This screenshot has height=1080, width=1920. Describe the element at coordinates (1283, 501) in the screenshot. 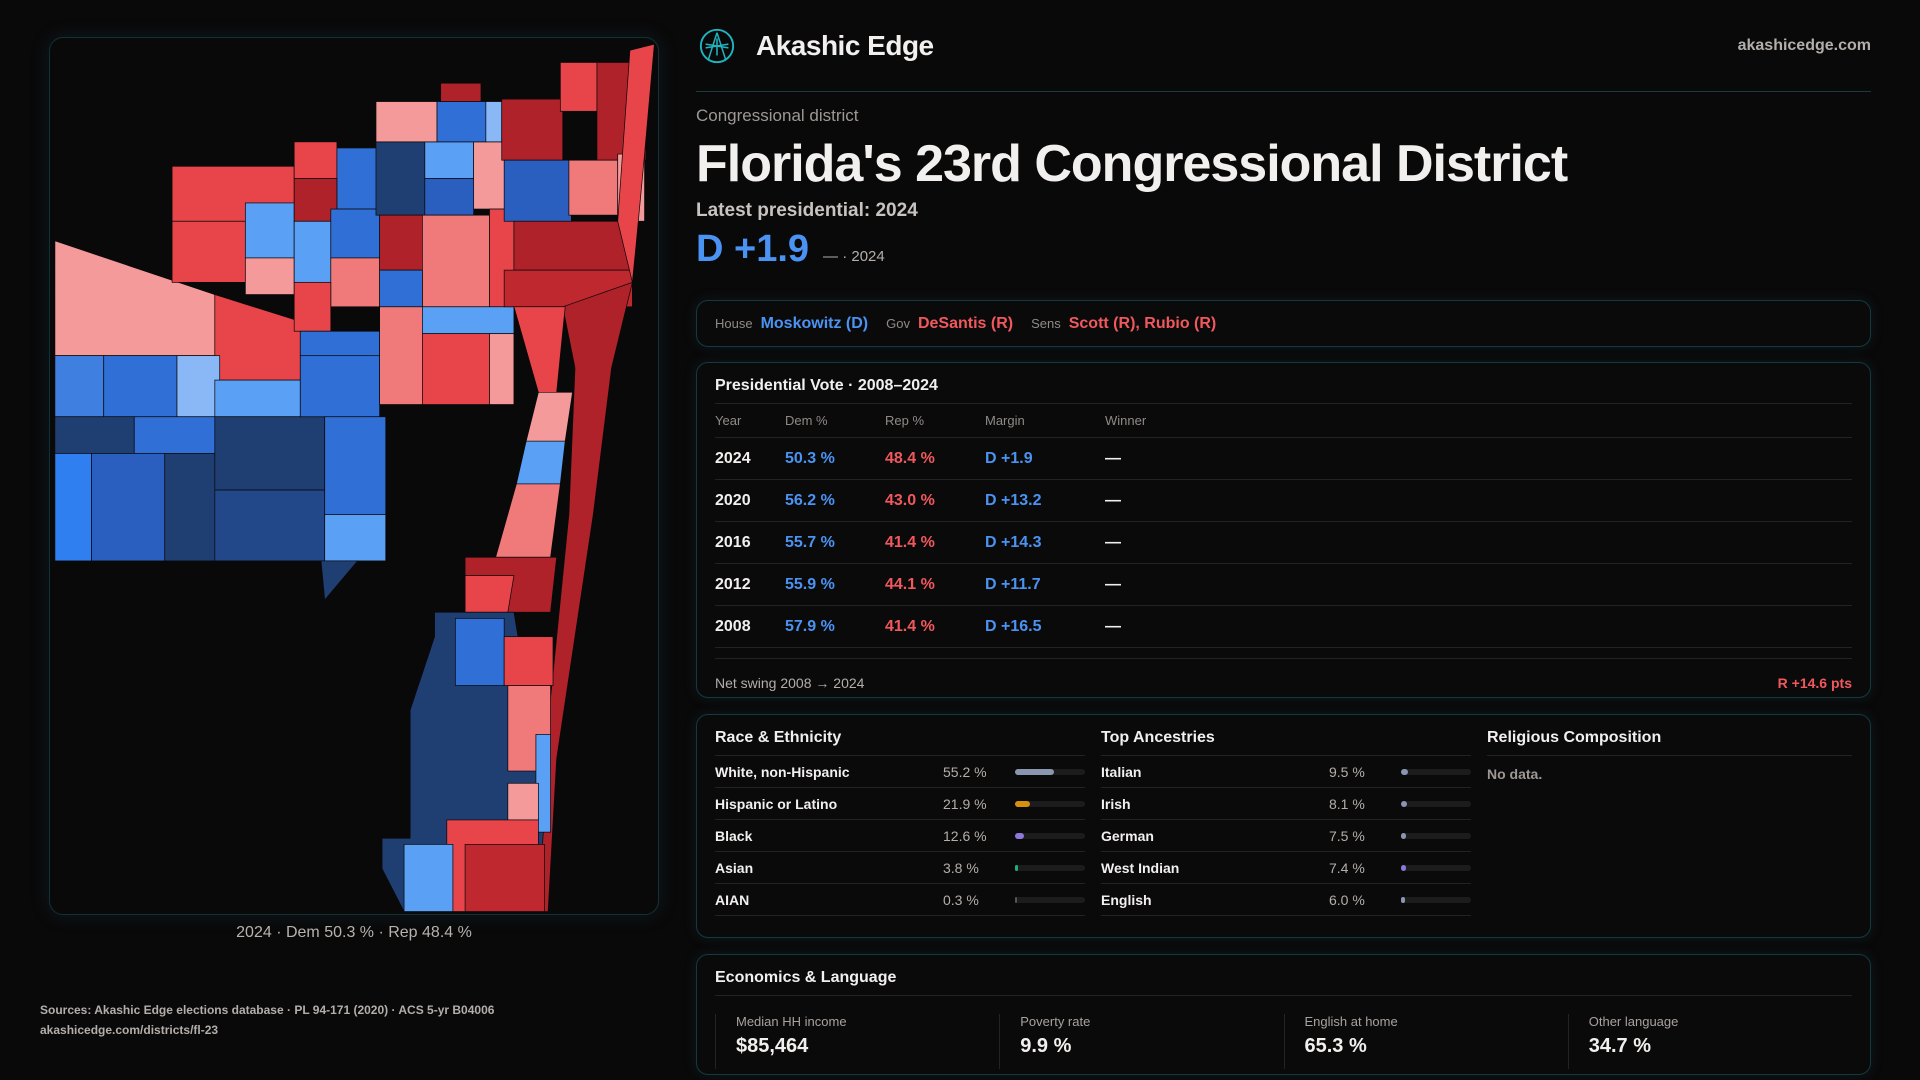

I see `table-row: 2020 56.2 % 43.0 % D +13.2 —` at that location.